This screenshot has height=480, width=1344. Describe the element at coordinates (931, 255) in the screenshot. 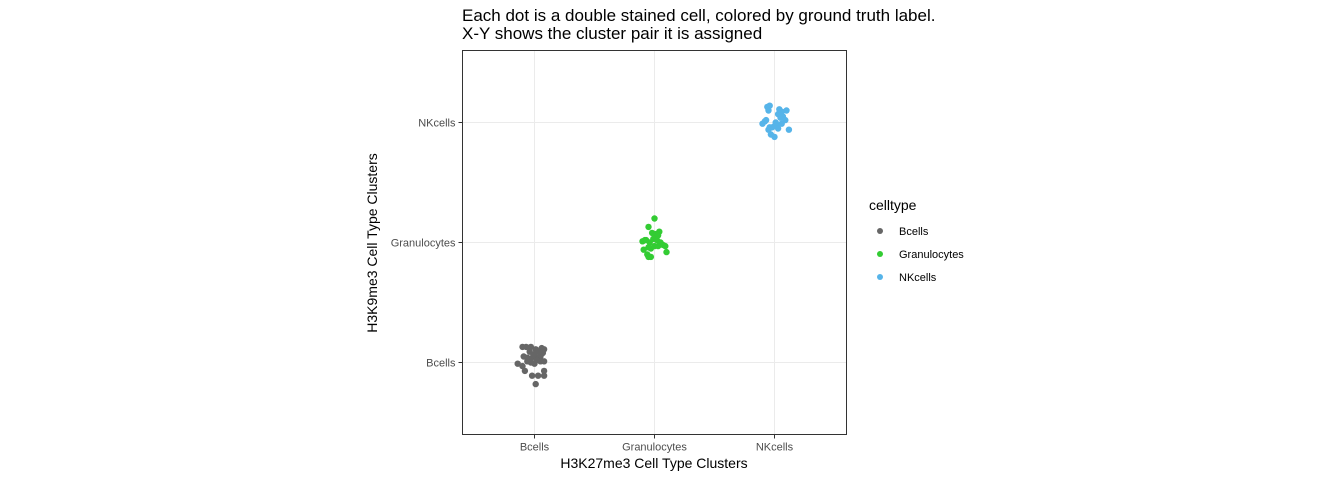

I see `legend-label: Granulocytes` at that location.